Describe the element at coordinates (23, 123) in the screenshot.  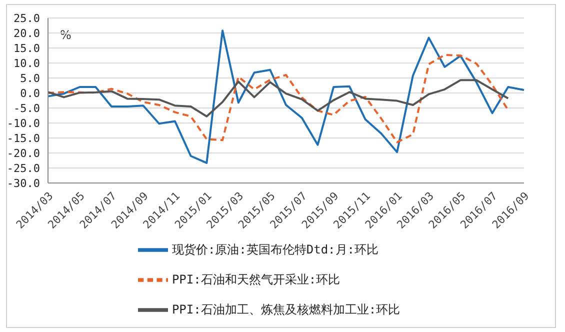
I see `y-tick-label: -10.0` at that location.